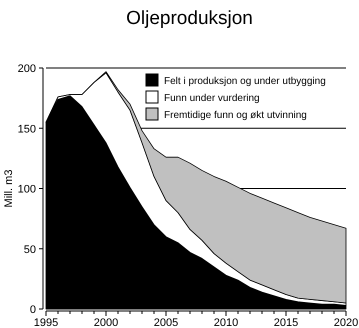  Describe the element at coordinates (226, 322) in the screenshot. I see `x-tick-label: 2010` at that location.